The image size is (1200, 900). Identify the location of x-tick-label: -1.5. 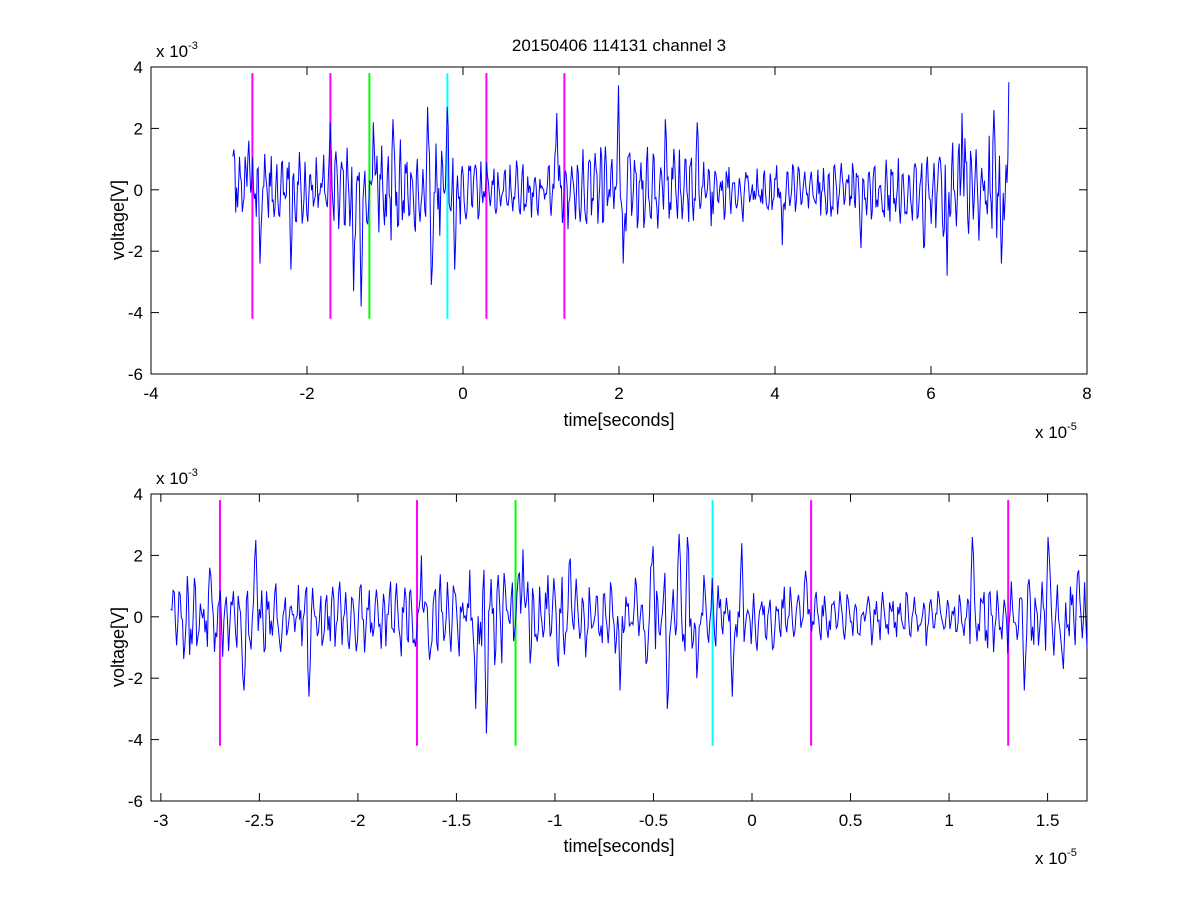
(456, 820).